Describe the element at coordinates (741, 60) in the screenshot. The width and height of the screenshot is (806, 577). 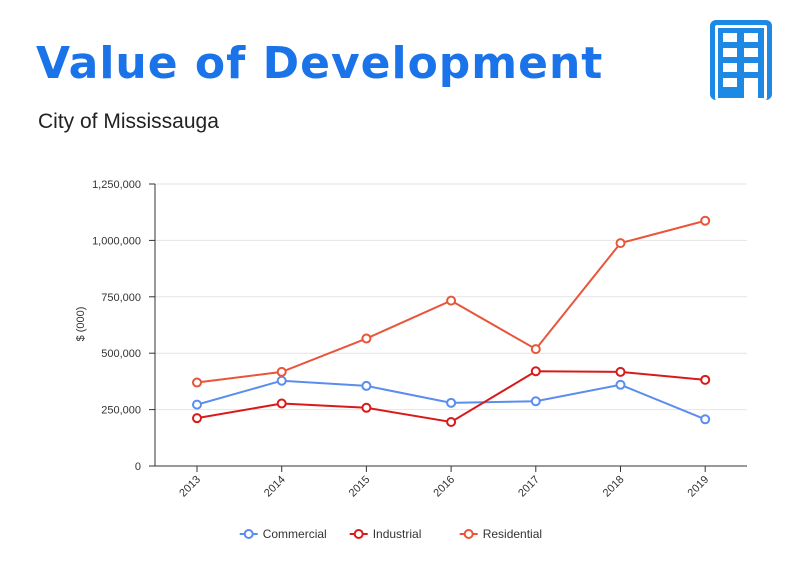
I see `building-icon` at that location.